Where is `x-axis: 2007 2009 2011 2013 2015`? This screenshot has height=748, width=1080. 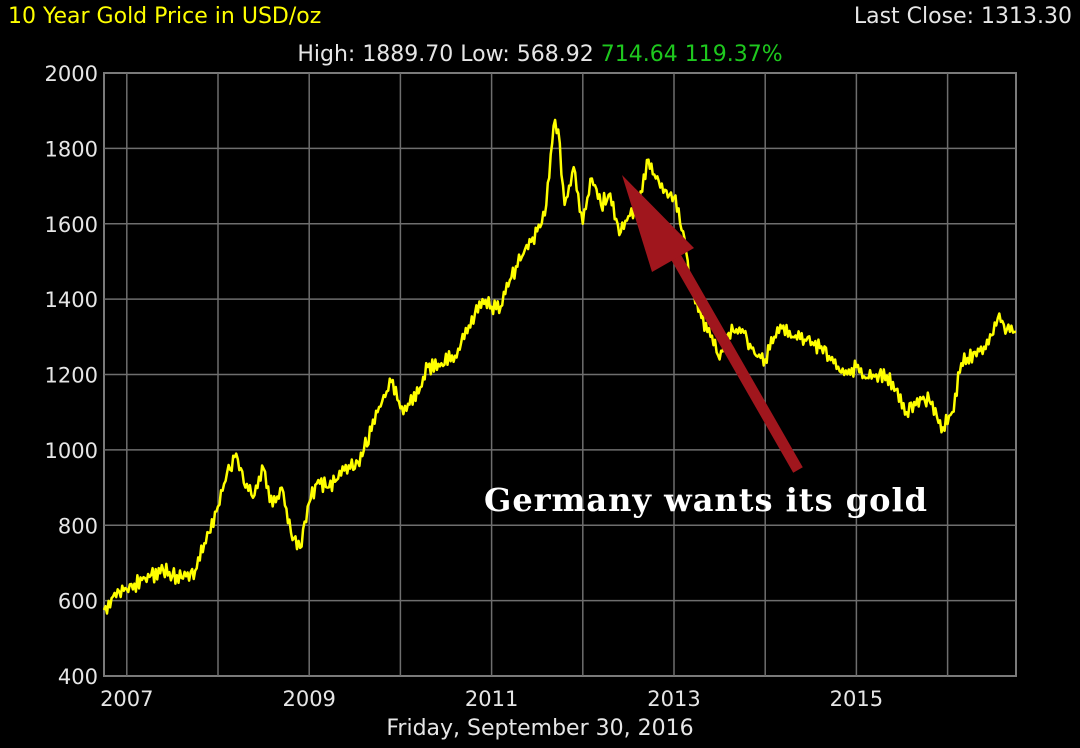 x-axis: 2007 2009 2011 2013 2015 is located at coordinates (491, 699).